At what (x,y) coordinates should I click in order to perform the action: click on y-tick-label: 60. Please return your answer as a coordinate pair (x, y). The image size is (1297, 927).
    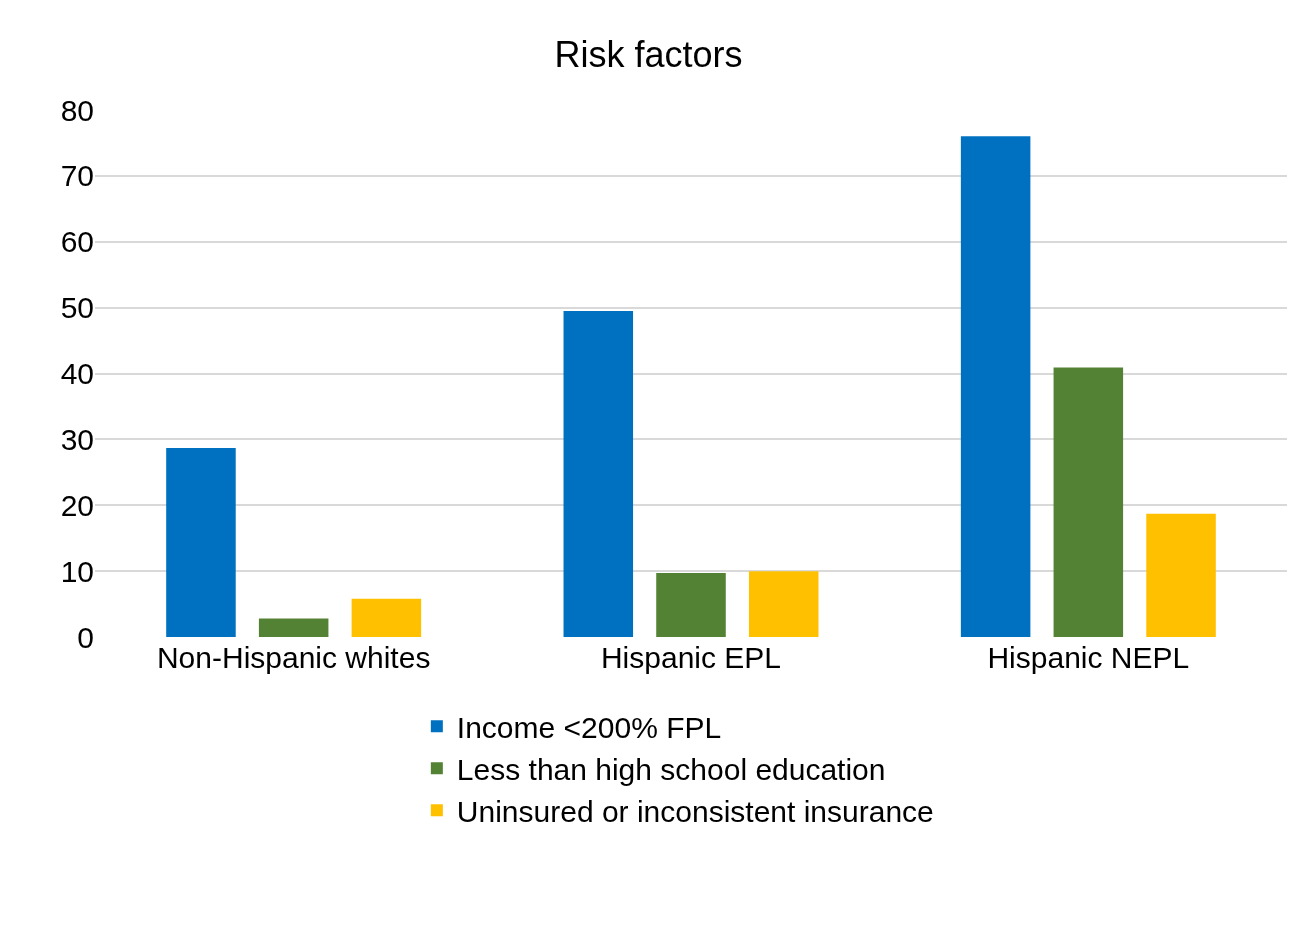
    Looking at the image, I should click on (77, 242).